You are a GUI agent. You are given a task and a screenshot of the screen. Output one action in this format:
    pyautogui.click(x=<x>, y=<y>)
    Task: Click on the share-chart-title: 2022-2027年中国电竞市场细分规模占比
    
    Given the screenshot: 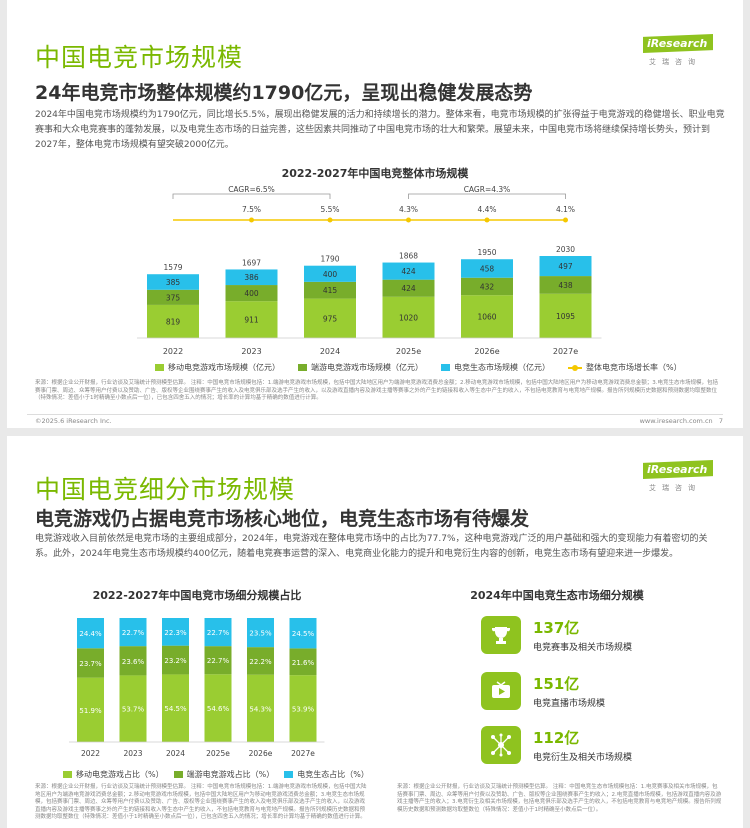 What is the action you would take?
    pyautogui.click(x=197, y=595)
    